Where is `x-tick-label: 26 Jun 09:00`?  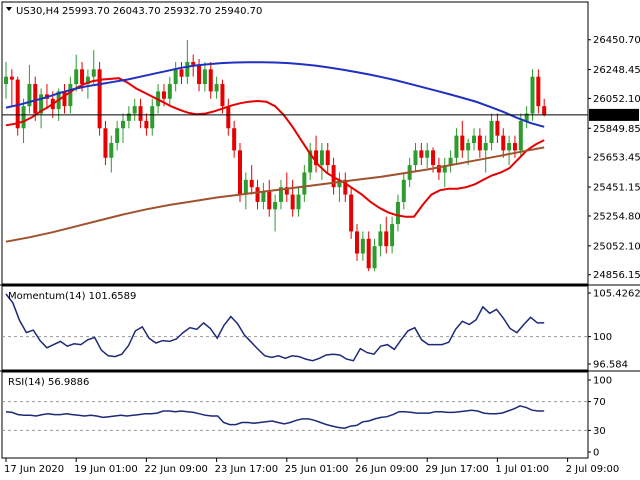
x-tick-label: 26 Jun 09:00 is located at coordinates (387, 469).